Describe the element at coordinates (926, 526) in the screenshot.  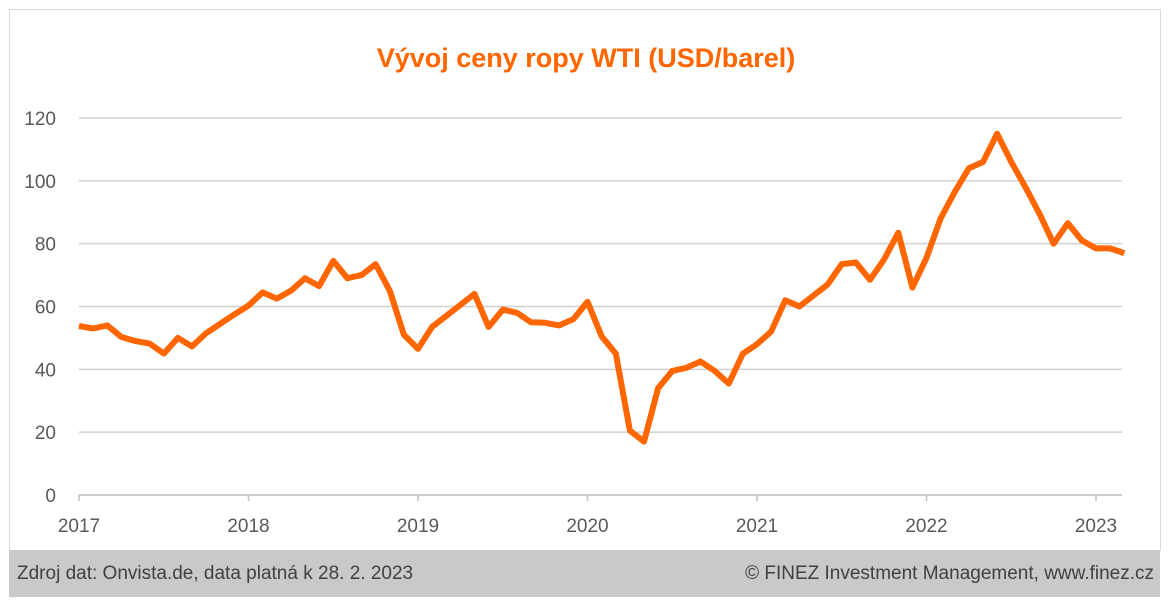
I see `x-tick-label: 2022` at that location.